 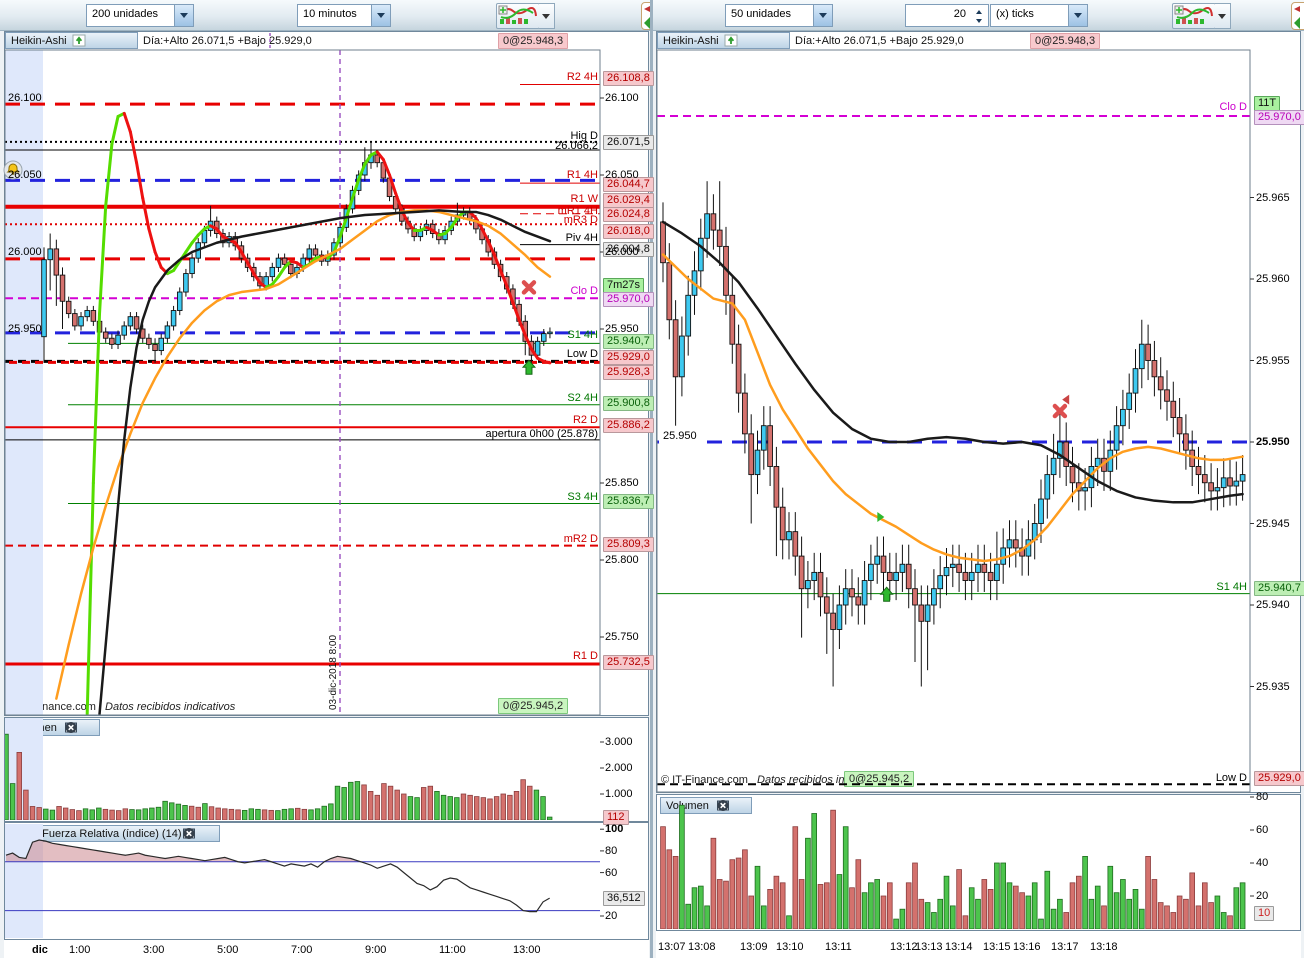 I want to click on right-volume-header: Volumen, so click(x=706, y=805).